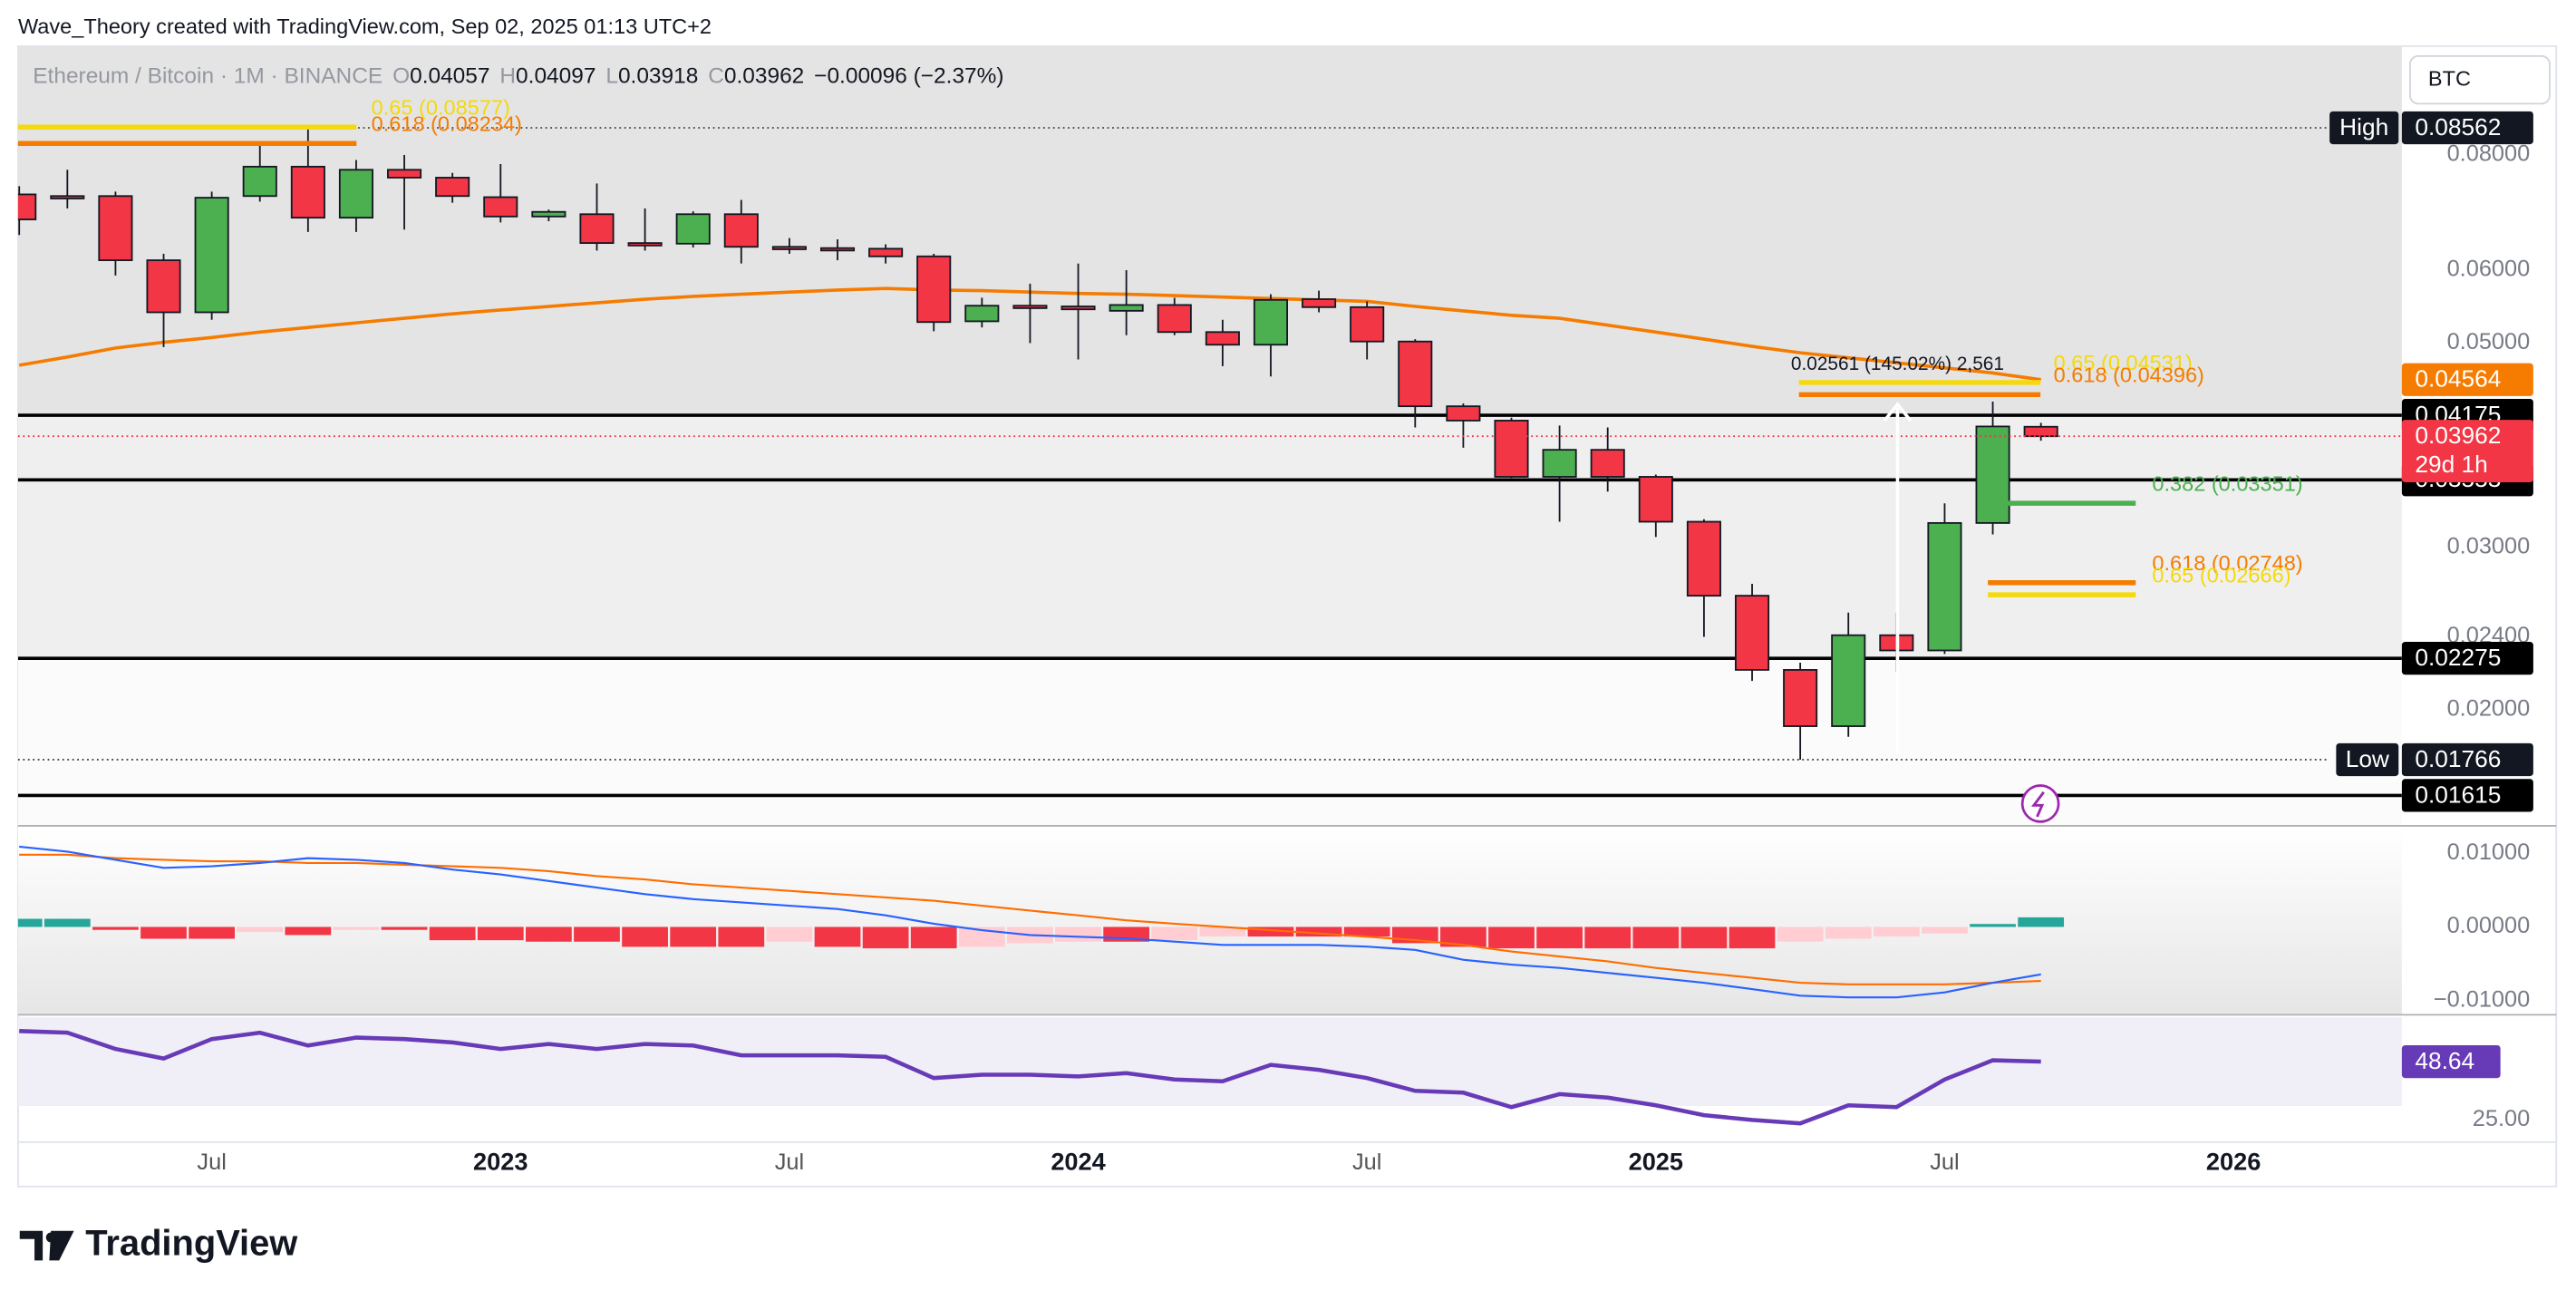  What do you see at coordinates (2449, 78) in the screenshot?
I see `currency-label: BTC` at bounding box center [2449, 78].